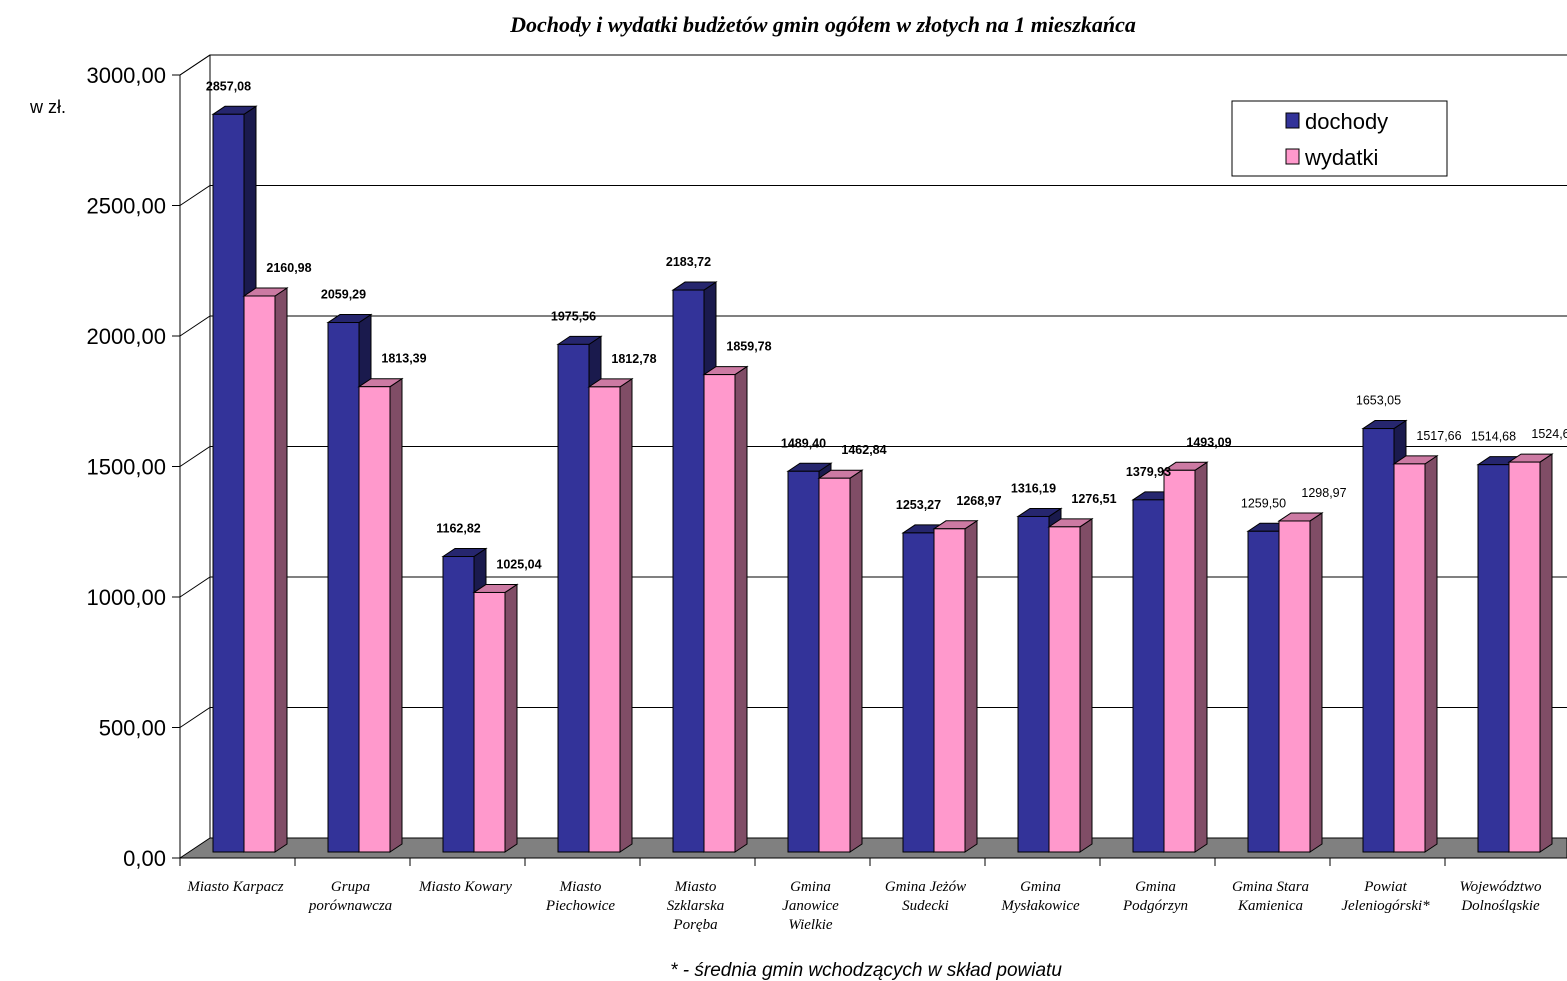 The width and height of the screenshot is (1567, 981). What do you see at coordinates (228, 86) in the screenshot?
I see `data-label-dochody: 2857,08` at bounding box center [228, 86].